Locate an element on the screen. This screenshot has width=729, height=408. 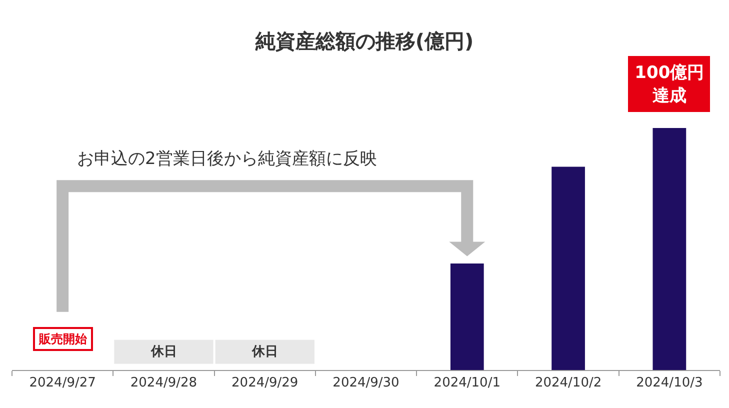
x-tick-label: 2024/9/30 is located at coordinates (366, 383).